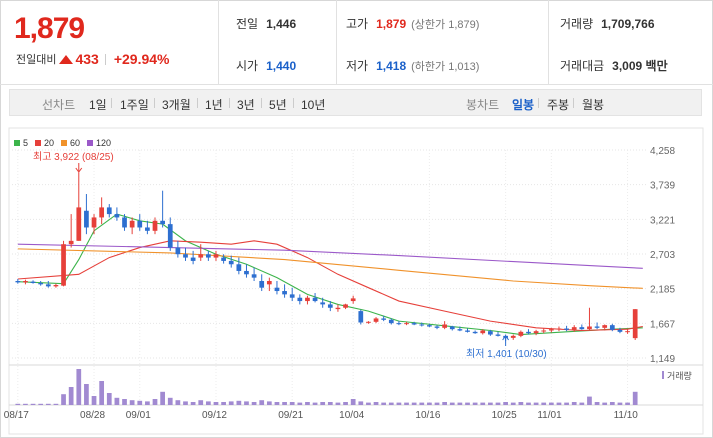  I want to click on current-price: 1,879, so click(49, 28).